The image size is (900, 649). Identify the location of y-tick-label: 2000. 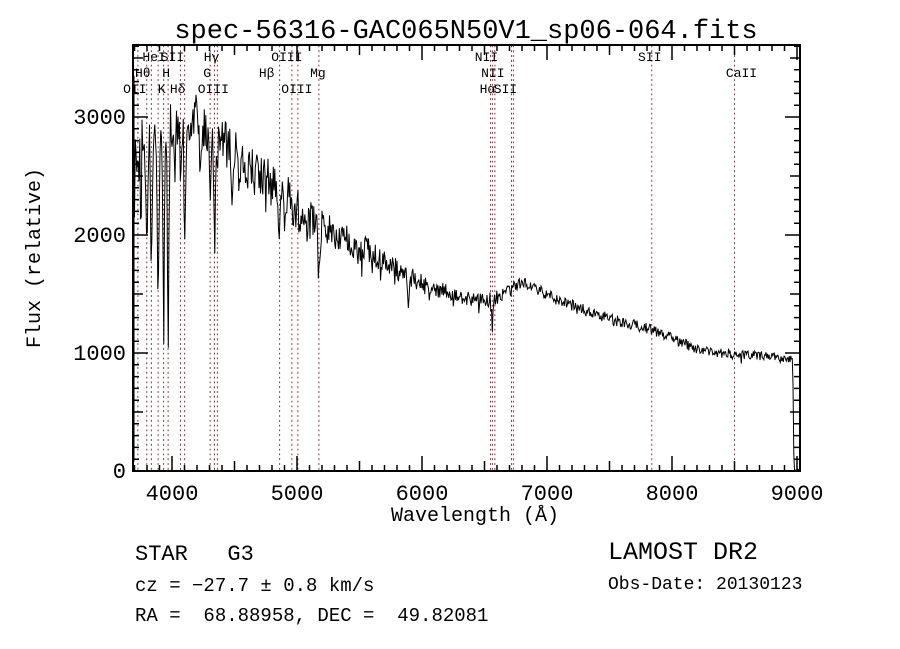
(99, 236).